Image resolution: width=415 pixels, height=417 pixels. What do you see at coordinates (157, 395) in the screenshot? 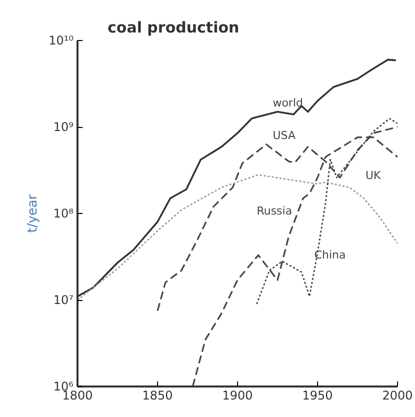
I see `x-tick-label: 1850` at bounding box center [157, 395].